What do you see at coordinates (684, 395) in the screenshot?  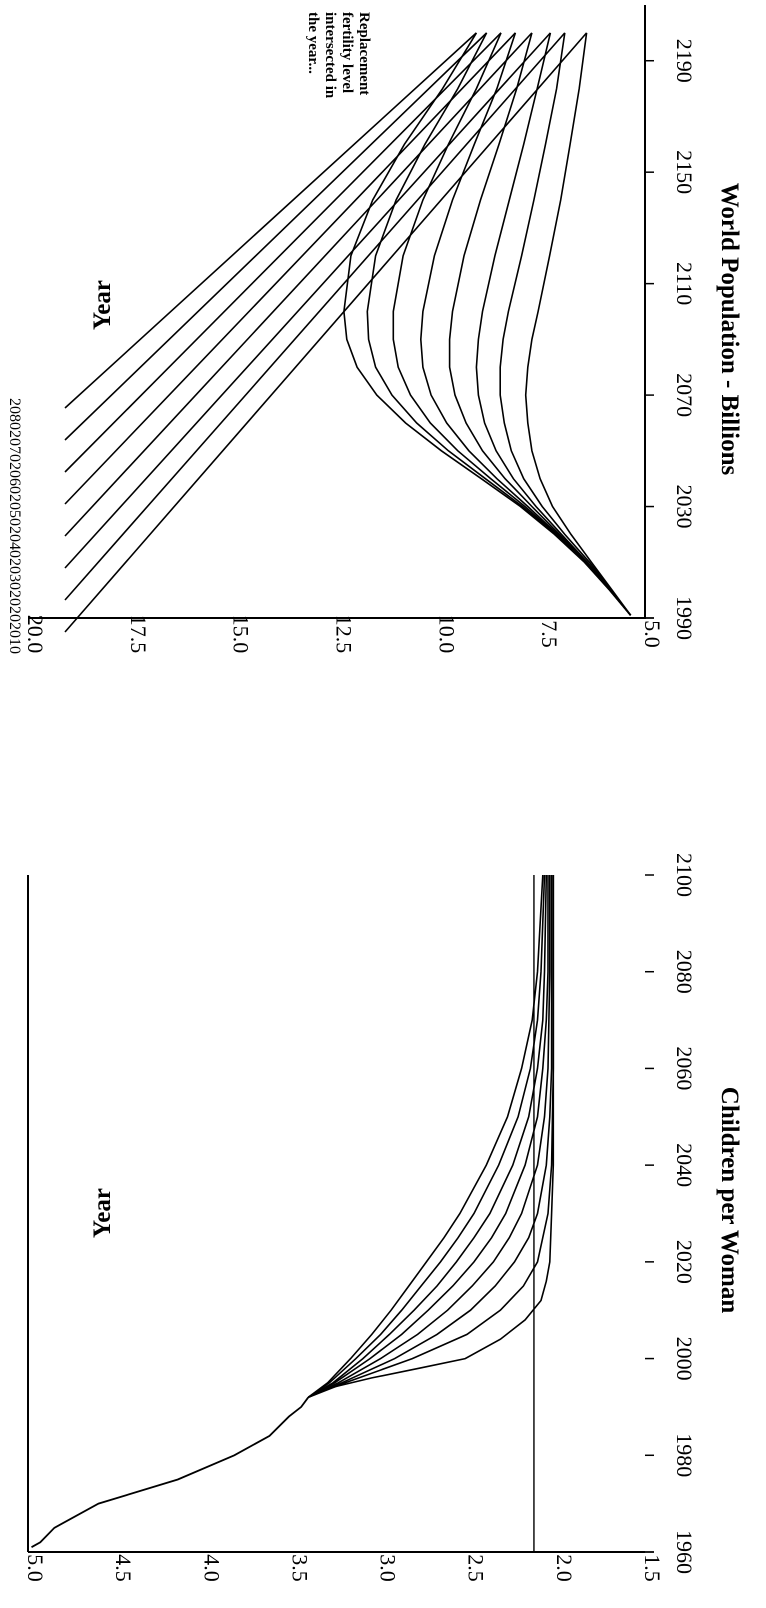 I see `pop-x-tick-label: 2070` at bounding box center [684, 395].